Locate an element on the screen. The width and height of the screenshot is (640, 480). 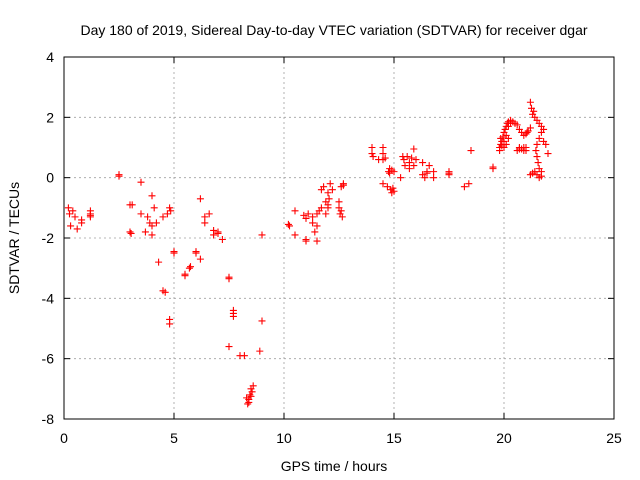
x-tick-label: 25 is located at coordinates (614, 438).